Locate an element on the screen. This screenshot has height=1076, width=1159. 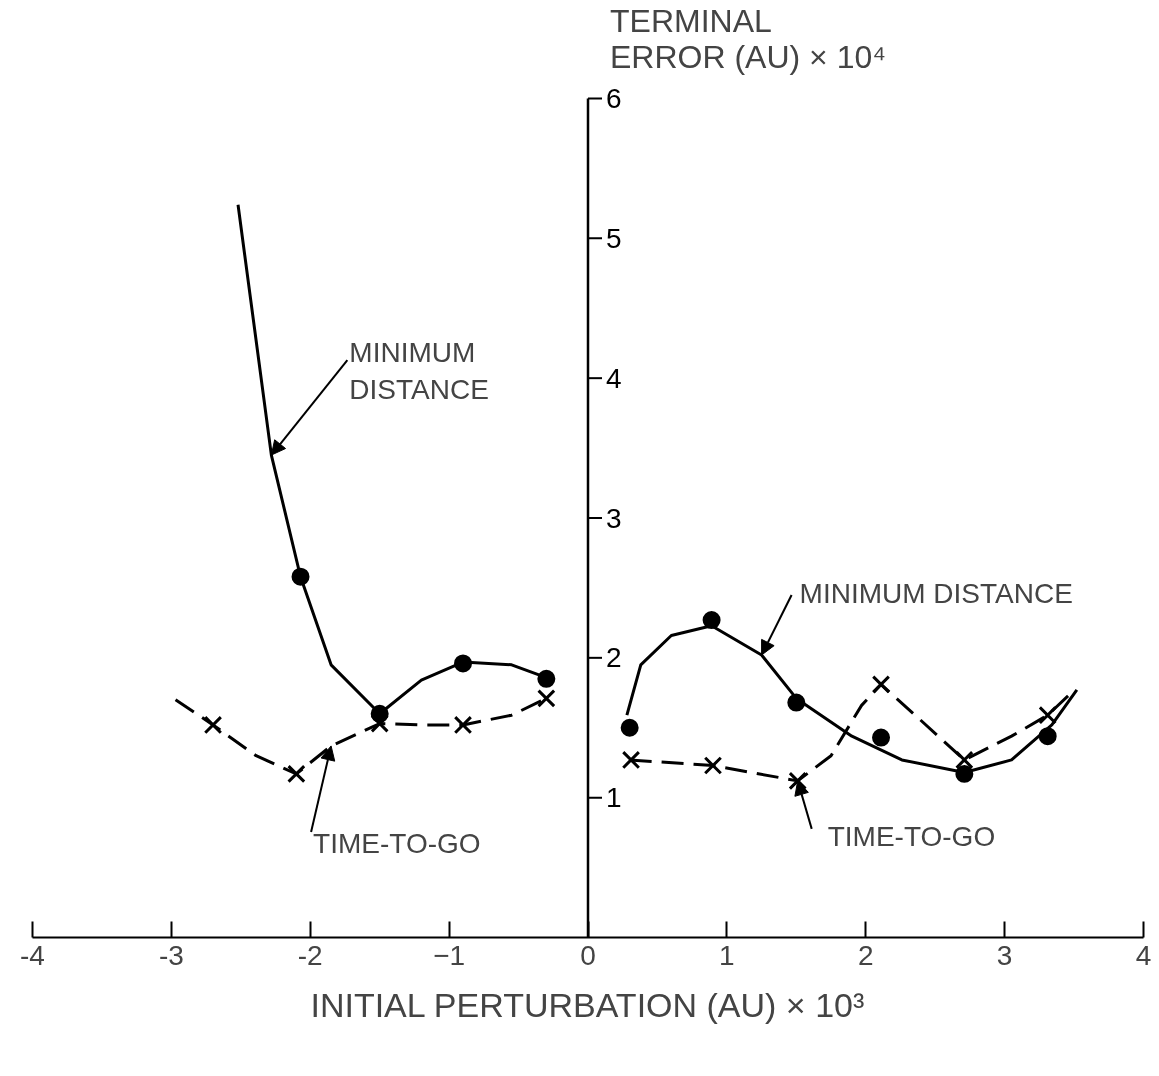
y-tick-label: 6 is located at coordinates (614, 98).